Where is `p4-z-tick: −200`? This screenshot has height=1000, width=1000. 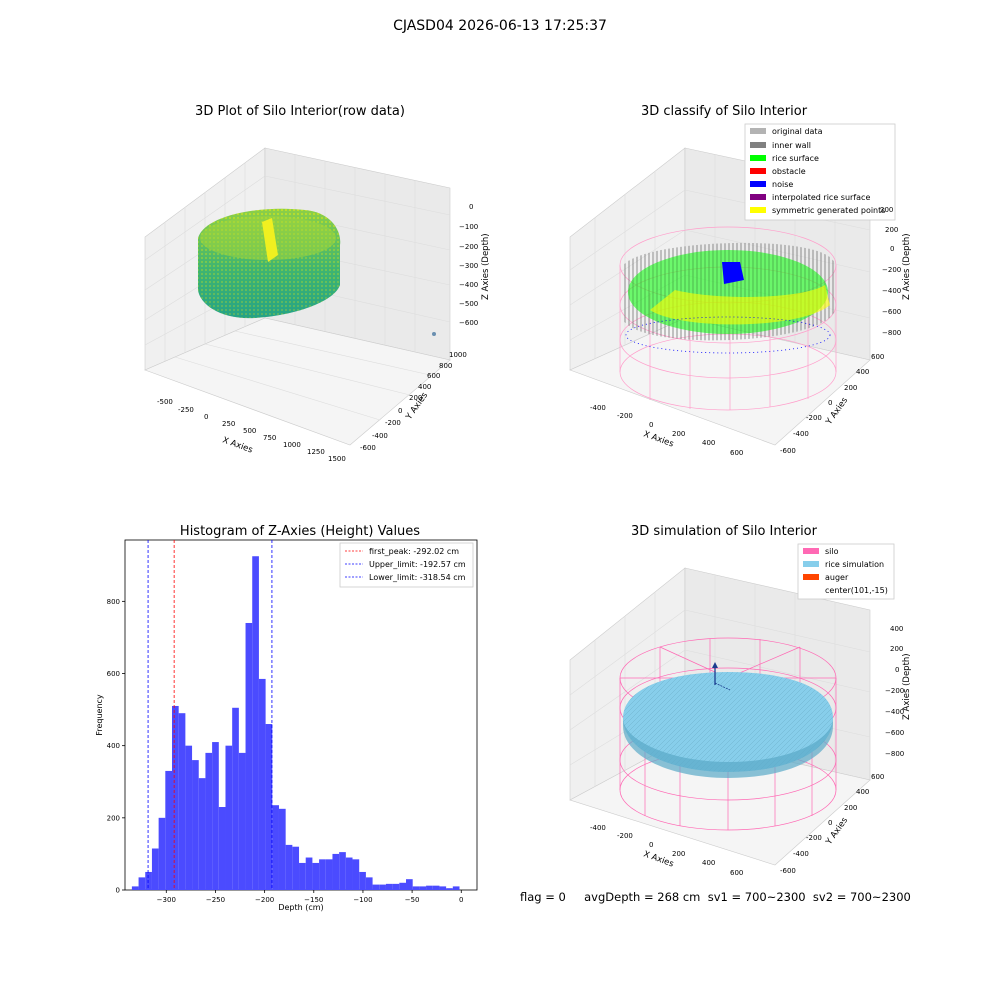
p4-z-tick: −200 is located at coordinates (894, 691).